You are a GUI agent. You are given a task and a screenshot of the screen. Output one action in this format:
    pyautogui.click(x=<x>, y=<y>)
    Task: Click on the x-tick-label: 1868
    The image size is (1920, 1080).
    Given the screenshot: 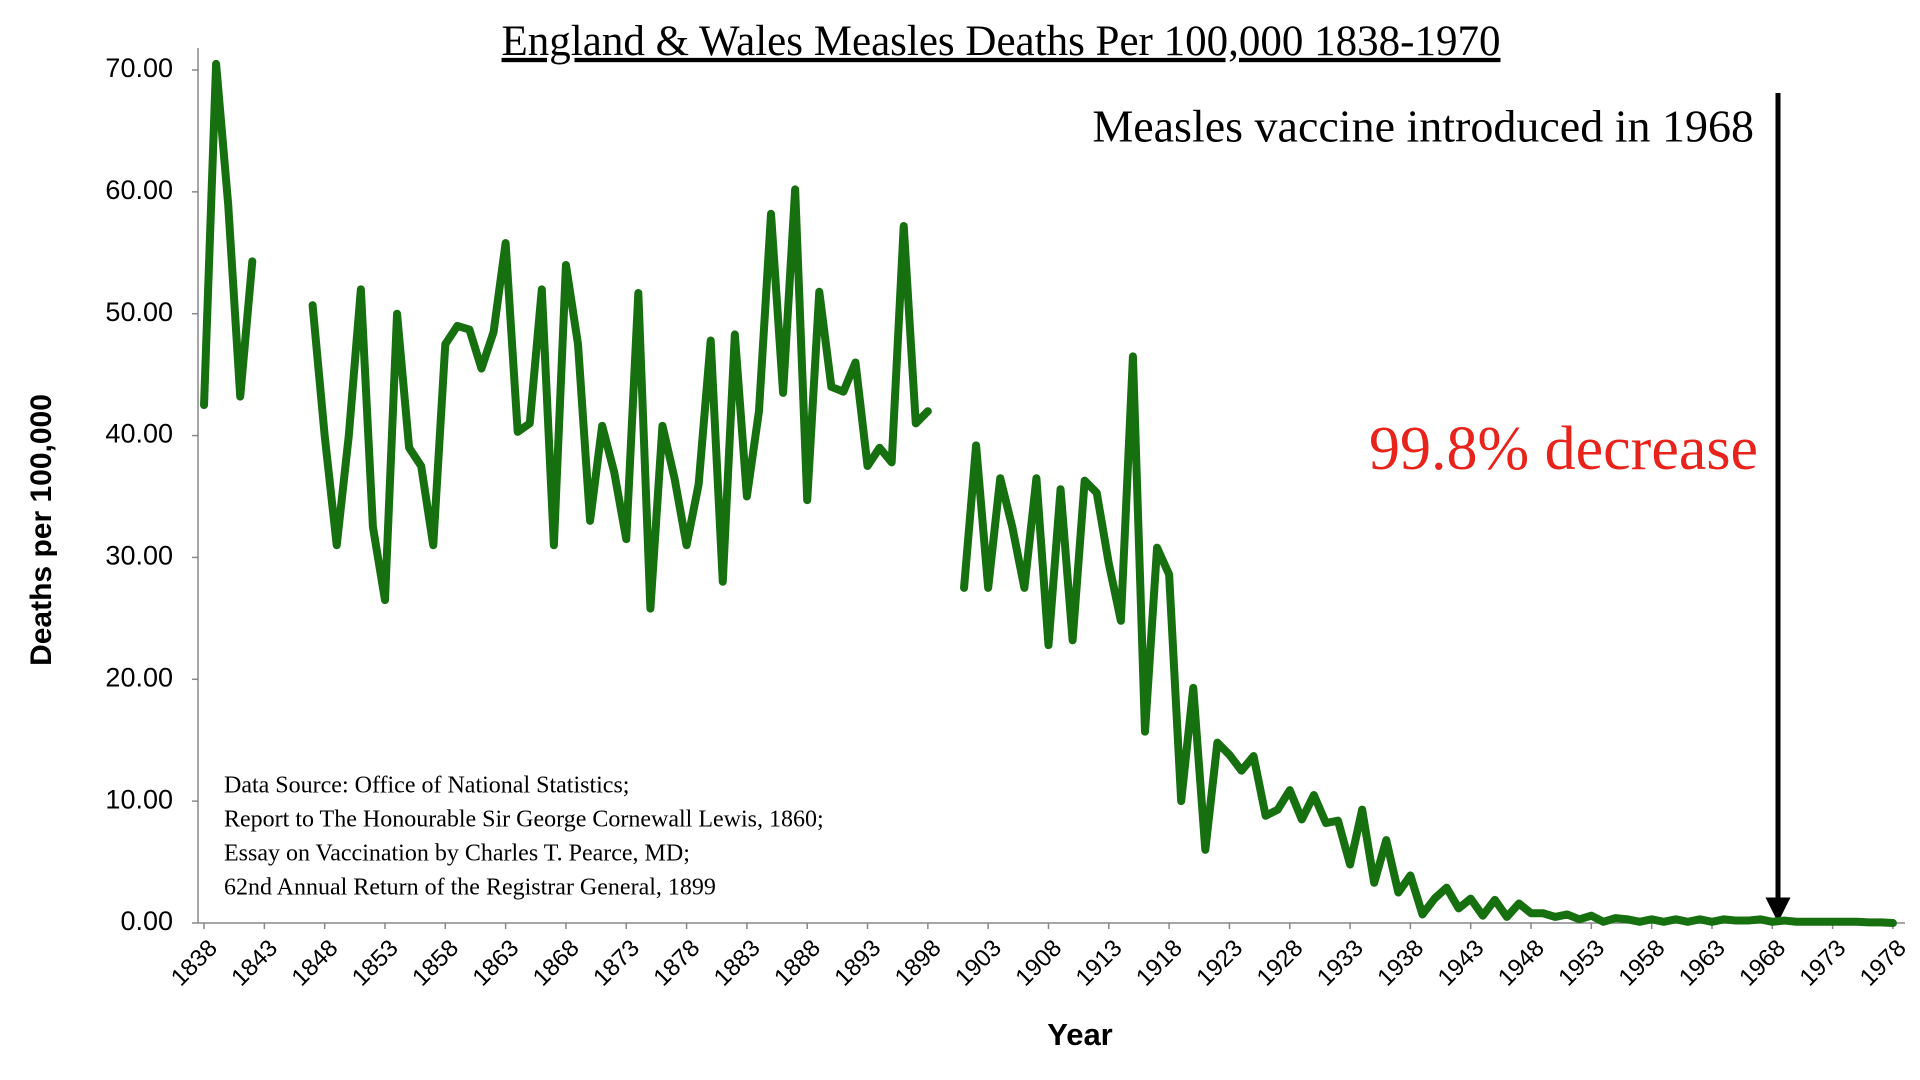 What is the action you would take?
    pyautogui.click(x=556, y=963)
    